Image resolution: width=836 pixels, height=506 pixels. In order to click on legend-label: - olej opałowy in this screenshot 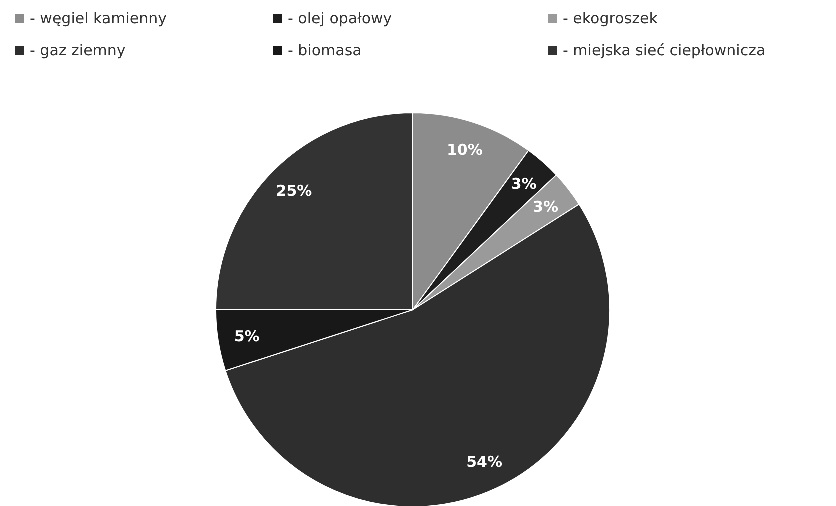, I will do `click(340, 19)`.